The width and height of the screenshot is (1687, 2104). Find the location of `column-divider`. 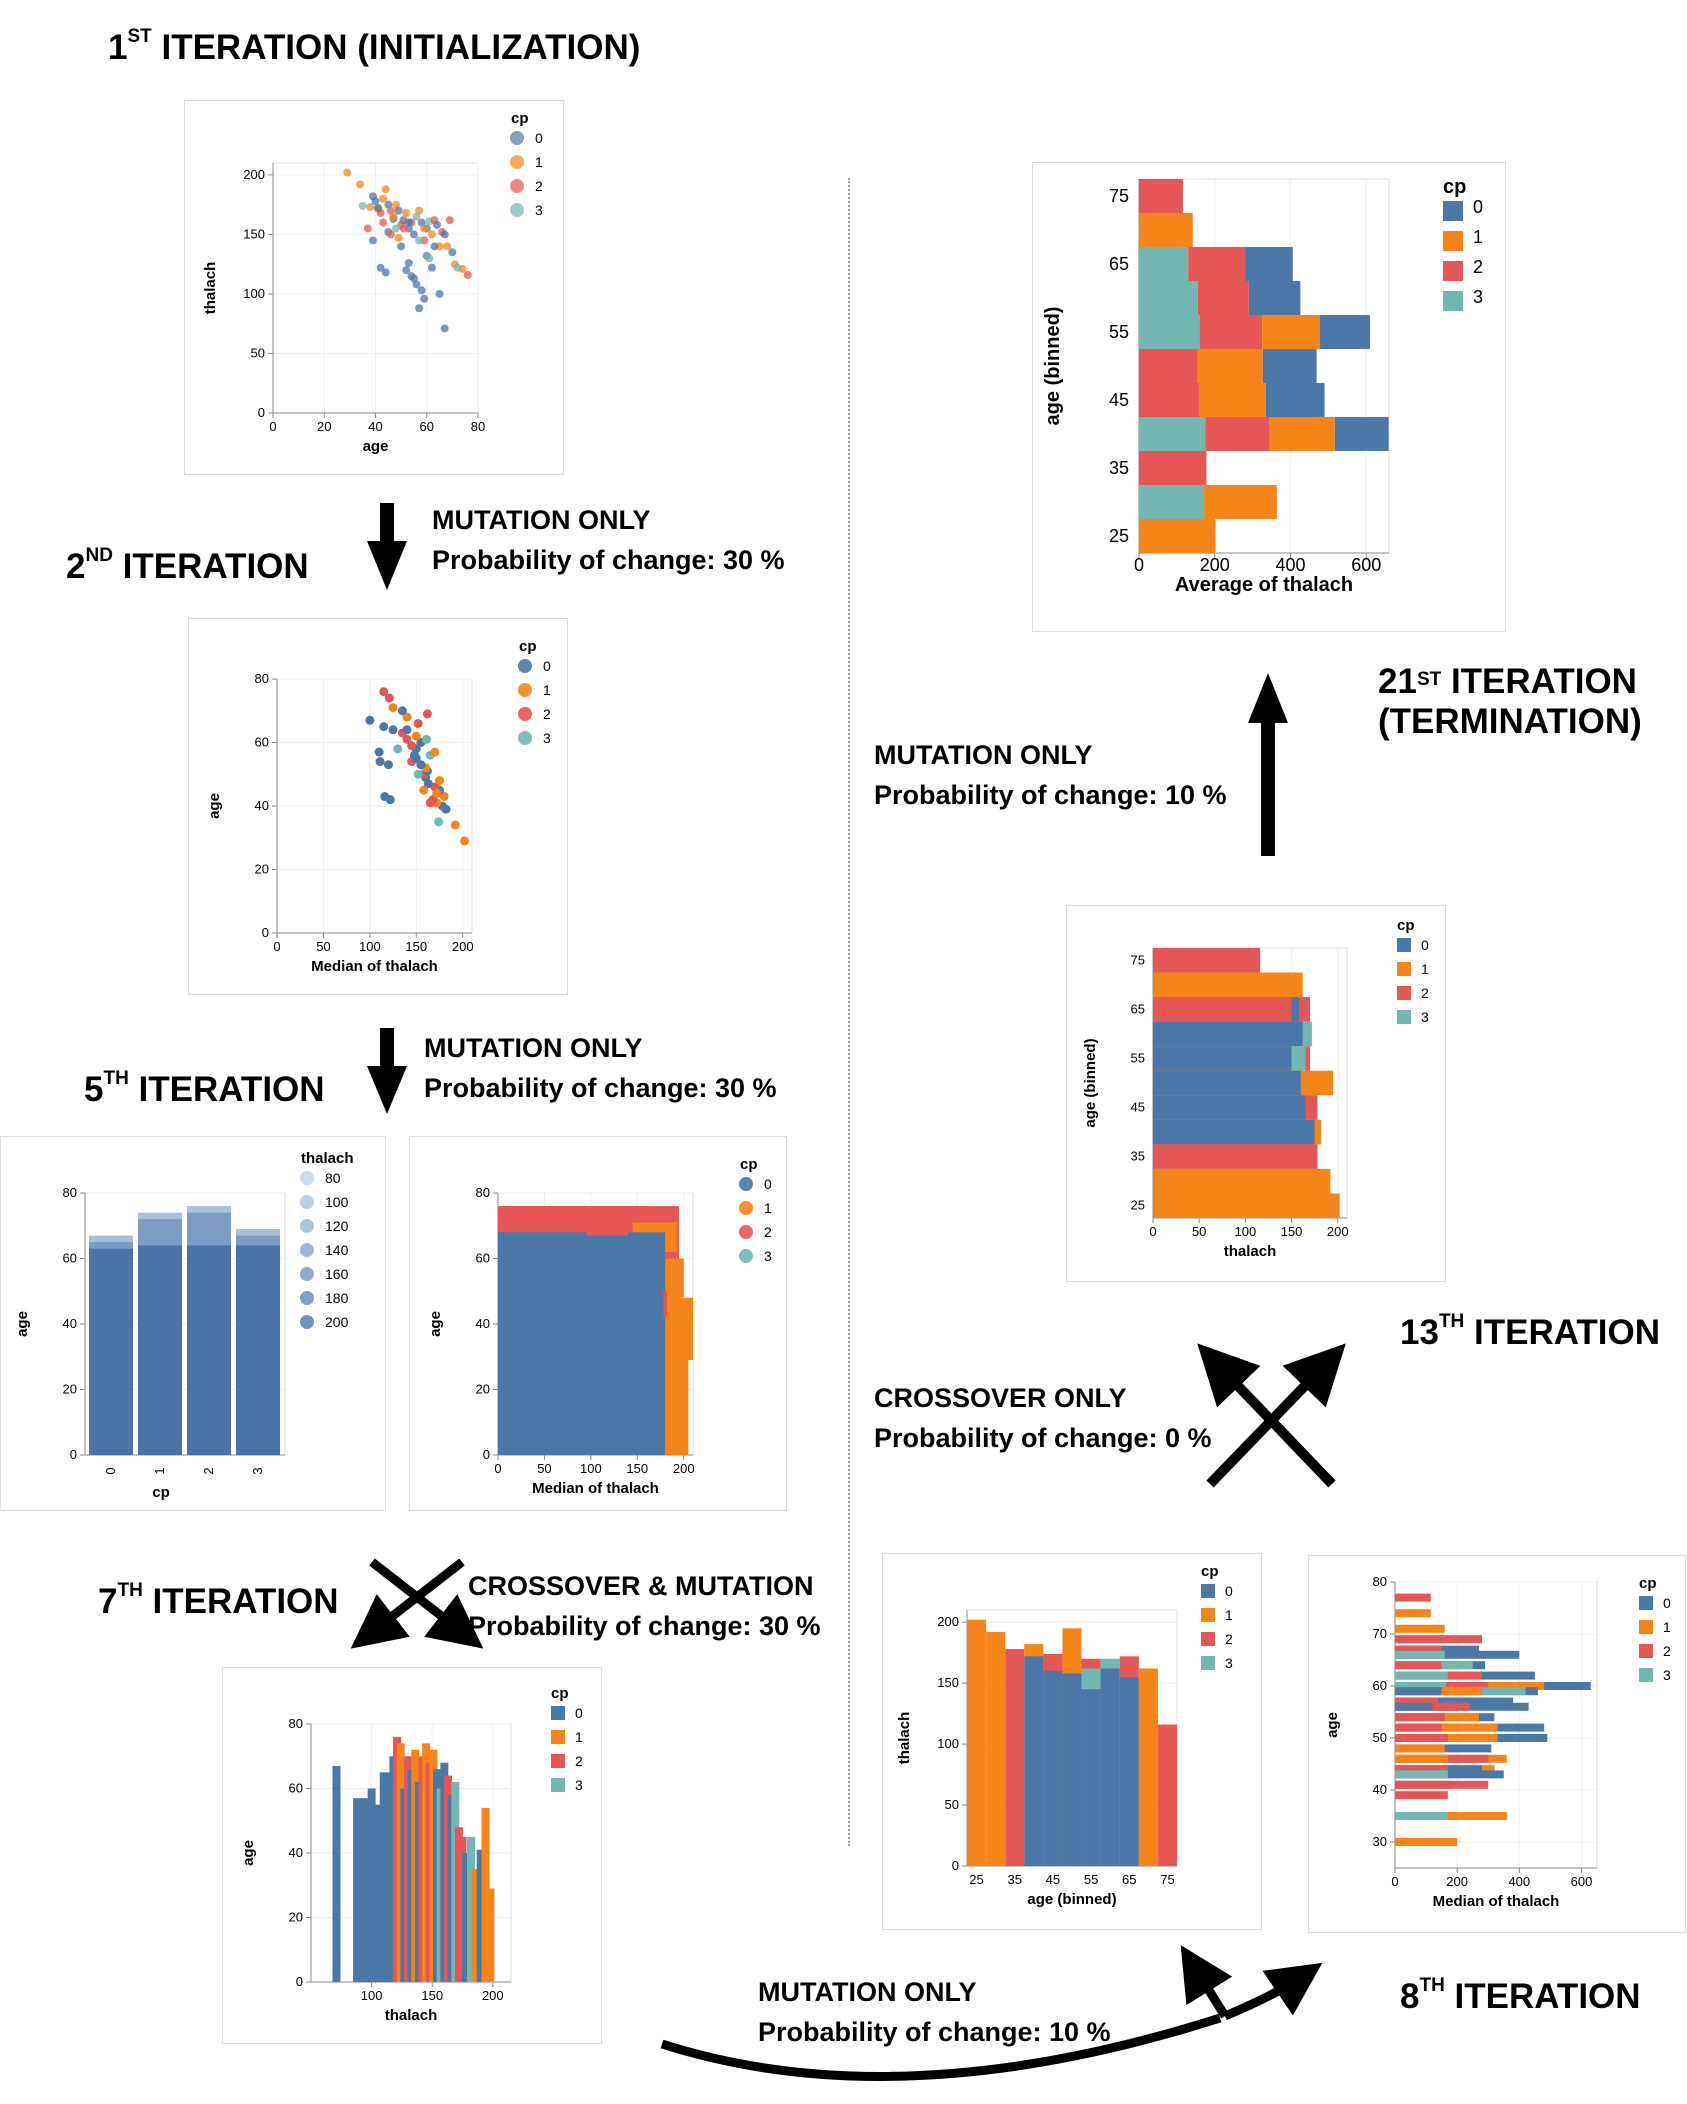

column-divider is located at coordinates (849, 1012).